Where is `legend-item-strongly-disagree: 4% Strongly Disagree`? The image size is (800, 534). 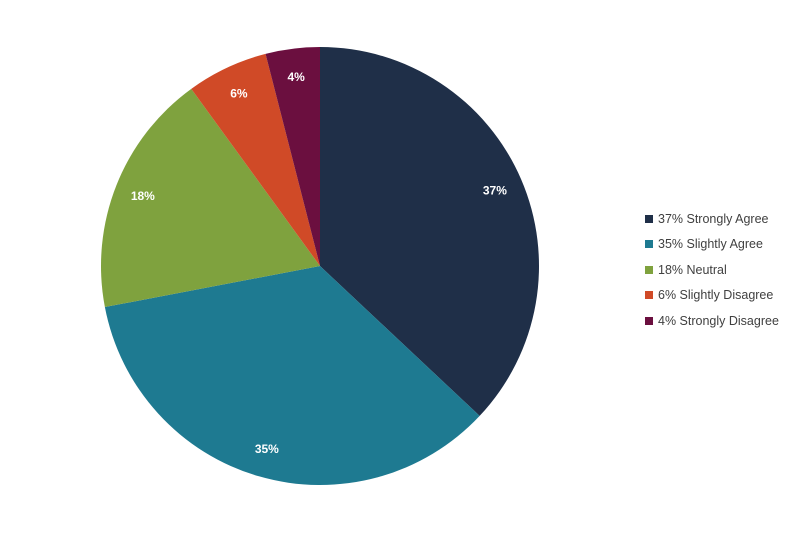
legend-item-strongly-disagree: 4% Strongly Disagree is located at coordinates (720, 321).